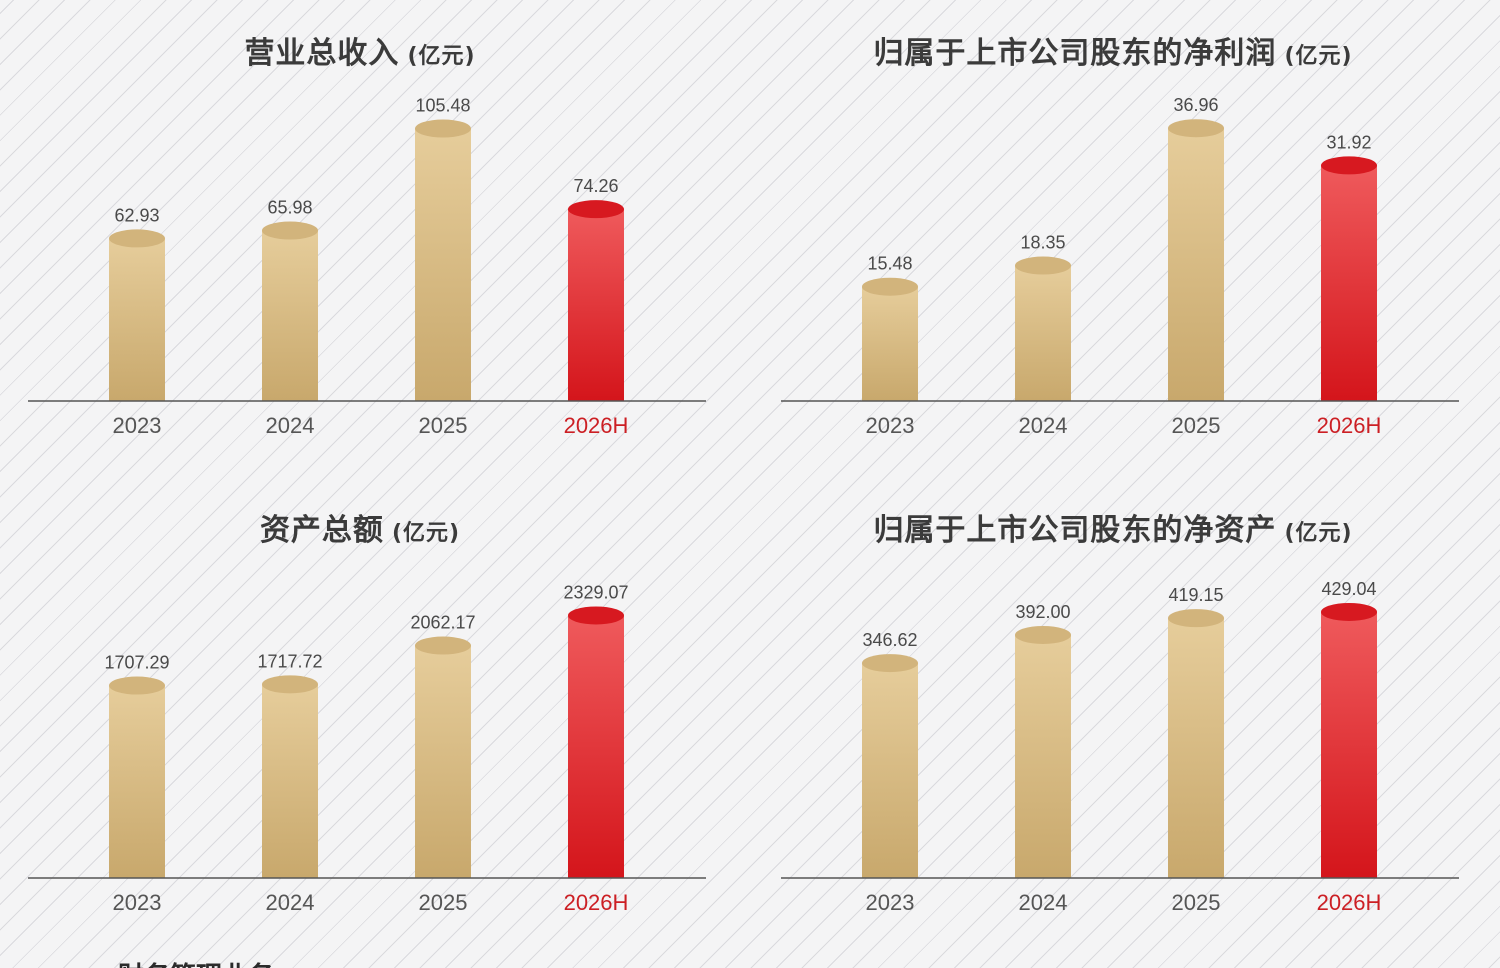 The width and height of the screenshot is (1500, 968). I want to click on data-label: 1717.72, so click(289, 661).